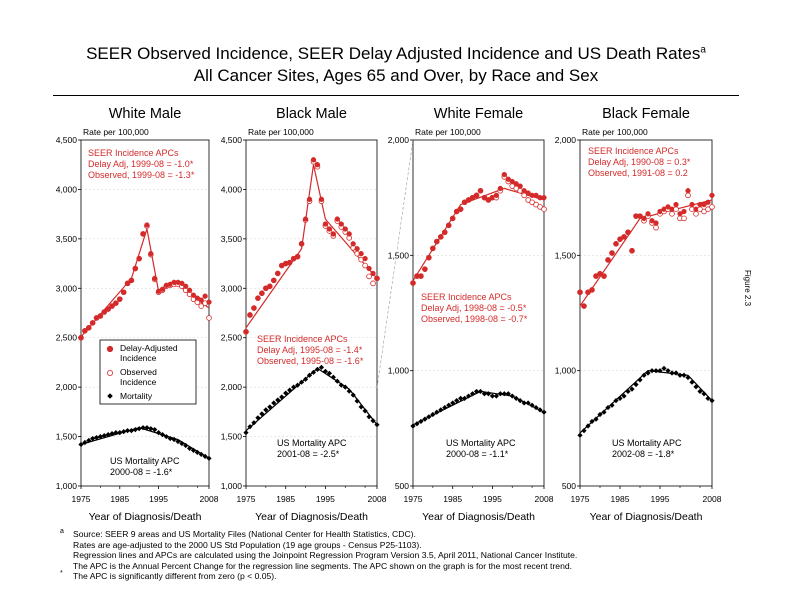 This screenshot has width=792, height=612. I want to click on incidence-apc-annotation: Observed, 1995-08 = -1.6*, so click(310, 361).